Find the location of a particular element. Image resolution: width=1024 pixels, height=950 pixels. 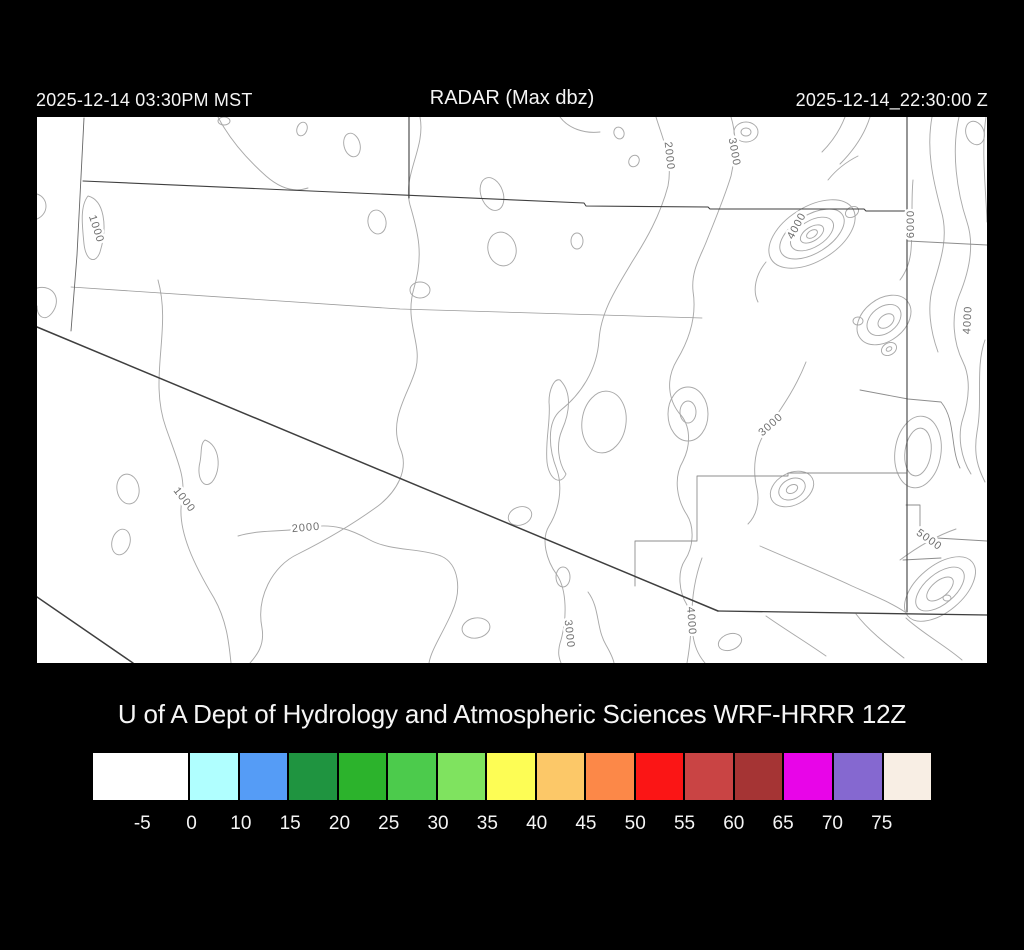

colorbar-tick-label: 45 is located at coordinates (586, 823).